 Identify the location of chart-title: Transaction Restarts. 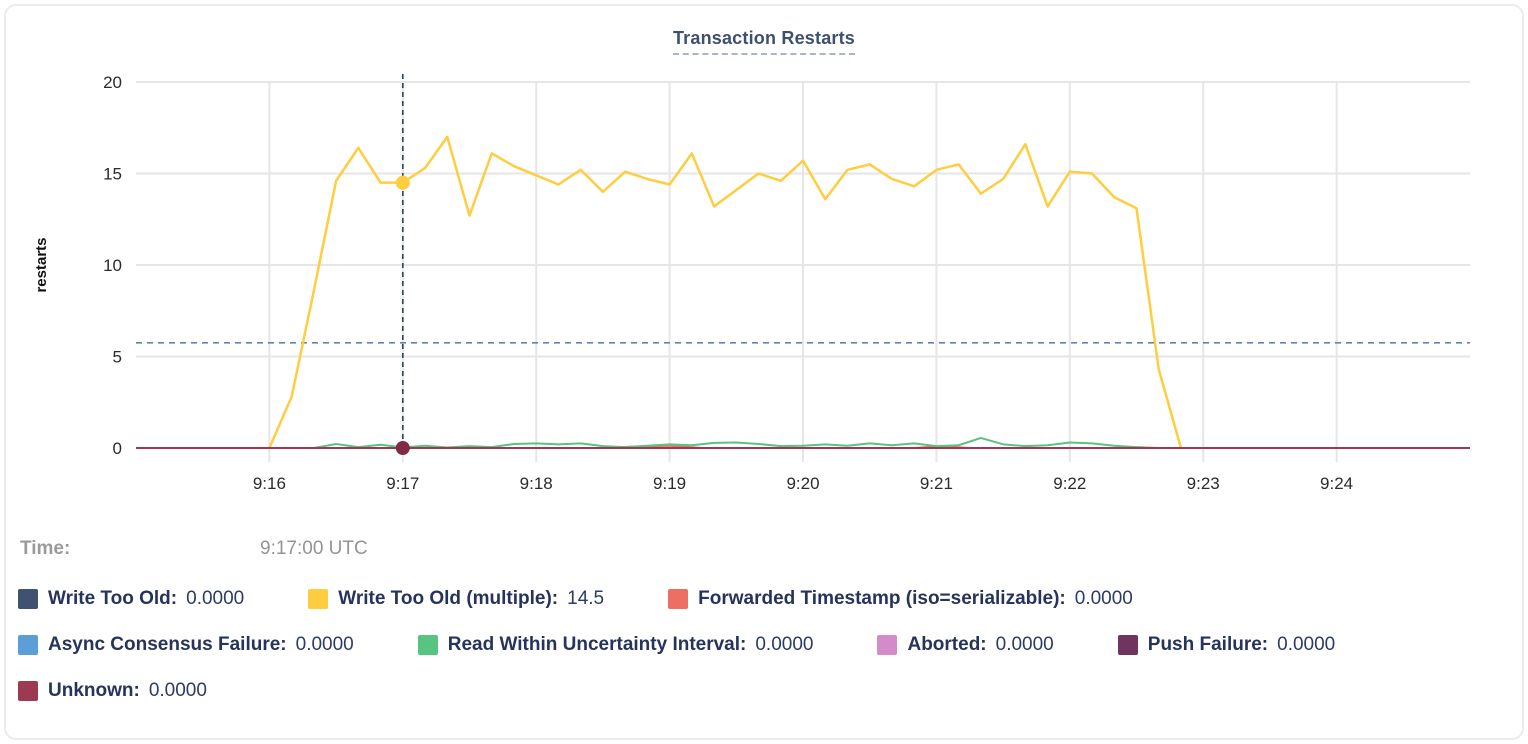
(764, 41).